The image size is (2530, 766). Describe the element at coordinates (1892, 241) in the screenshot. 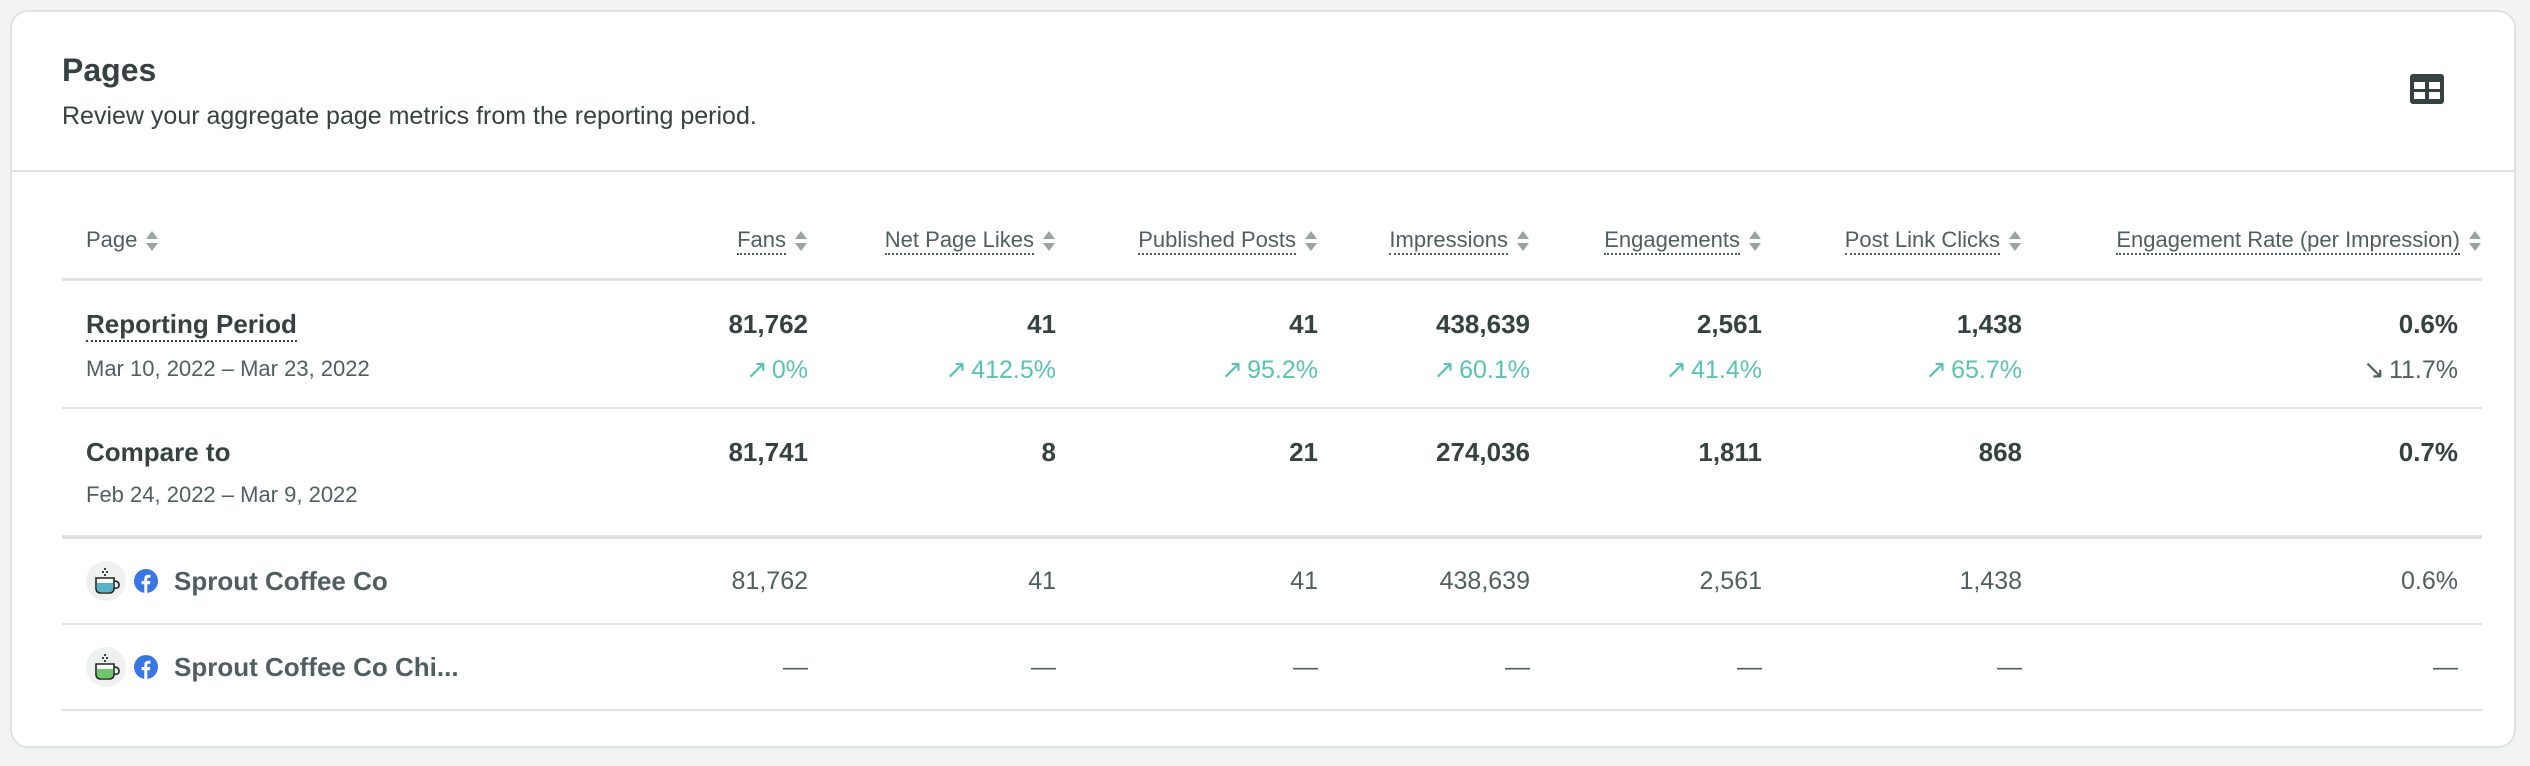

I see `column-header-post-link-clicks: Post Link Clicks` at that location.